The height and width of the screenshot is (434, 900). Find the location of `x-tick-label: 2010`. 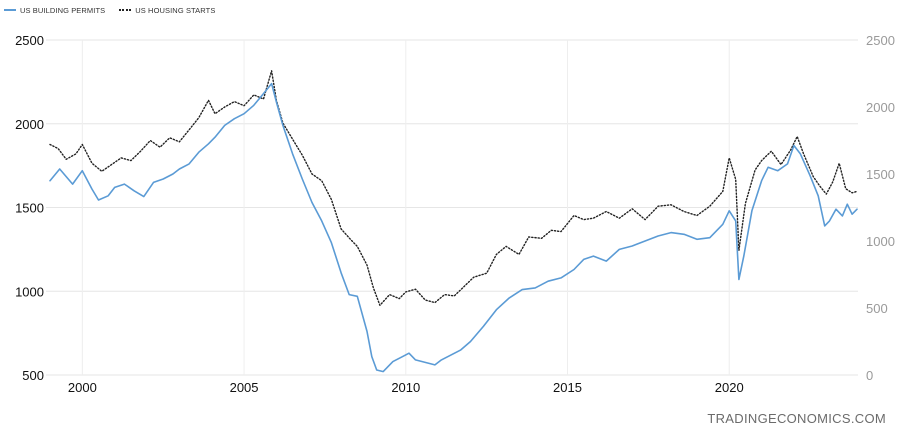

x-tick-label: 2010 is located at coordinates (405, 387).